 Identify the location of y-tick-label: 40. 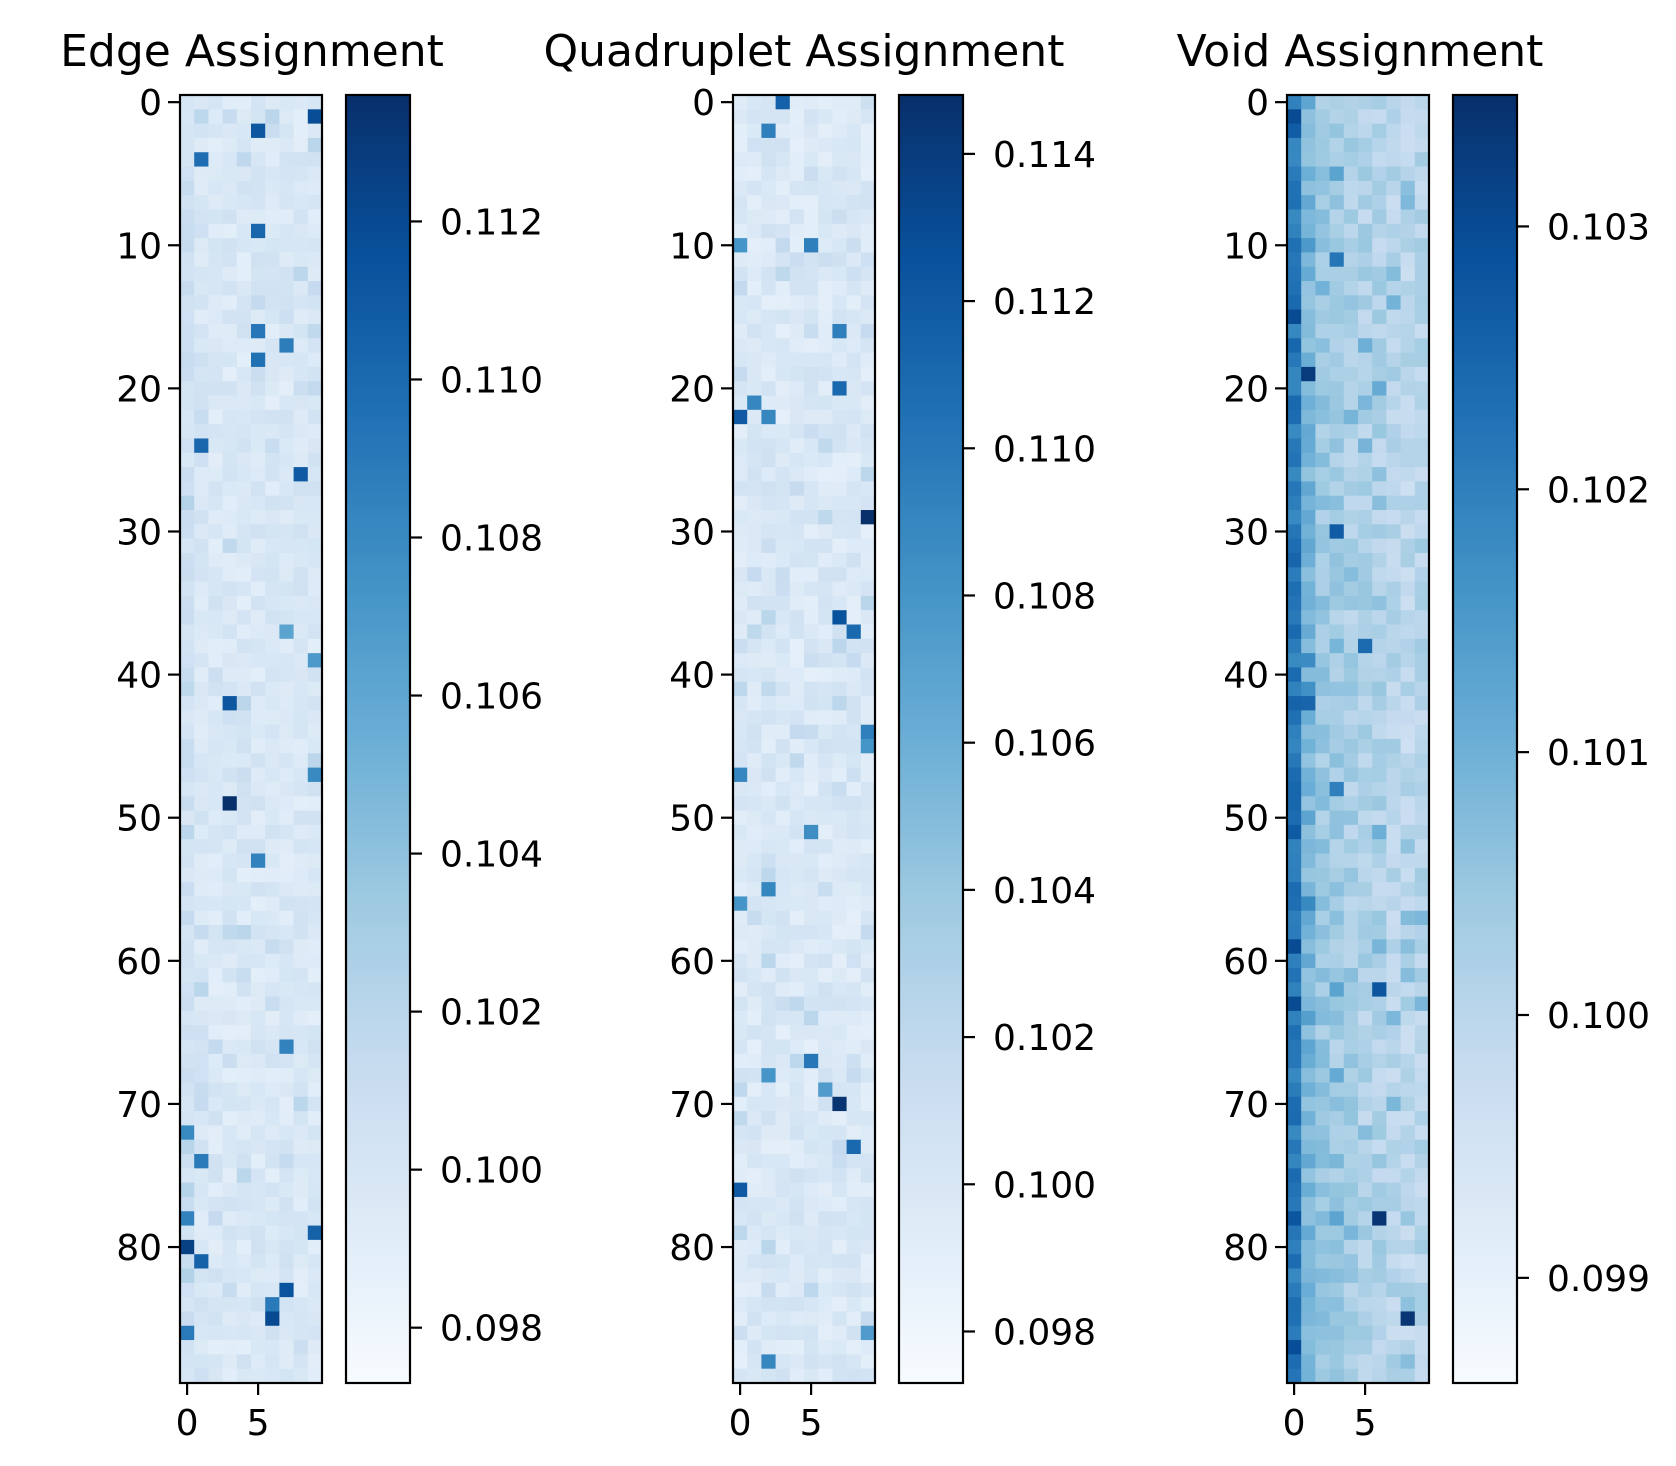
(692, 676).